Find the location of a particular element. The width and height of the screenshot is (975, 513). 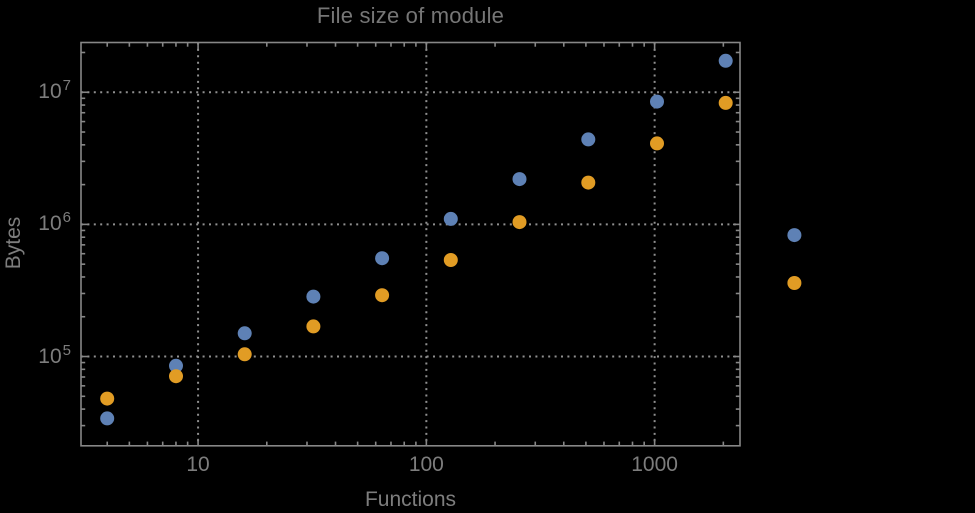

x-tick-label: 100 is located at coordinates (426, 464).